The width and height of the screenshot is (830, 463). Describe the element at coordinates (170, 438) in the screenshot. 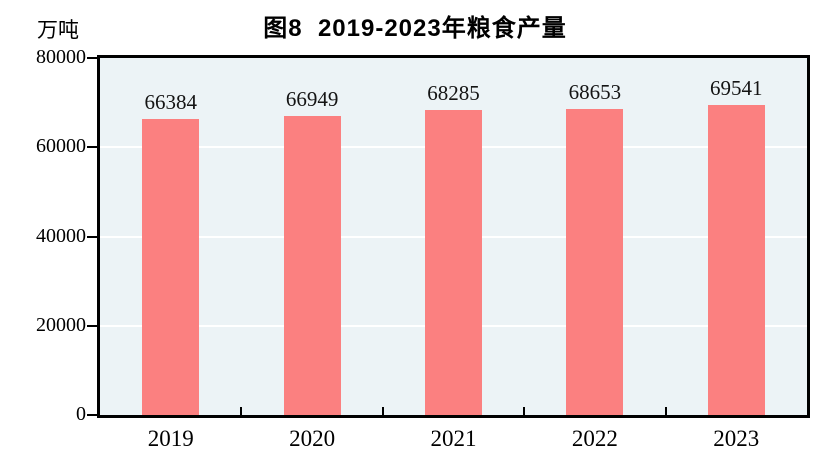

I see `x-tick-label: 2019` at that location.